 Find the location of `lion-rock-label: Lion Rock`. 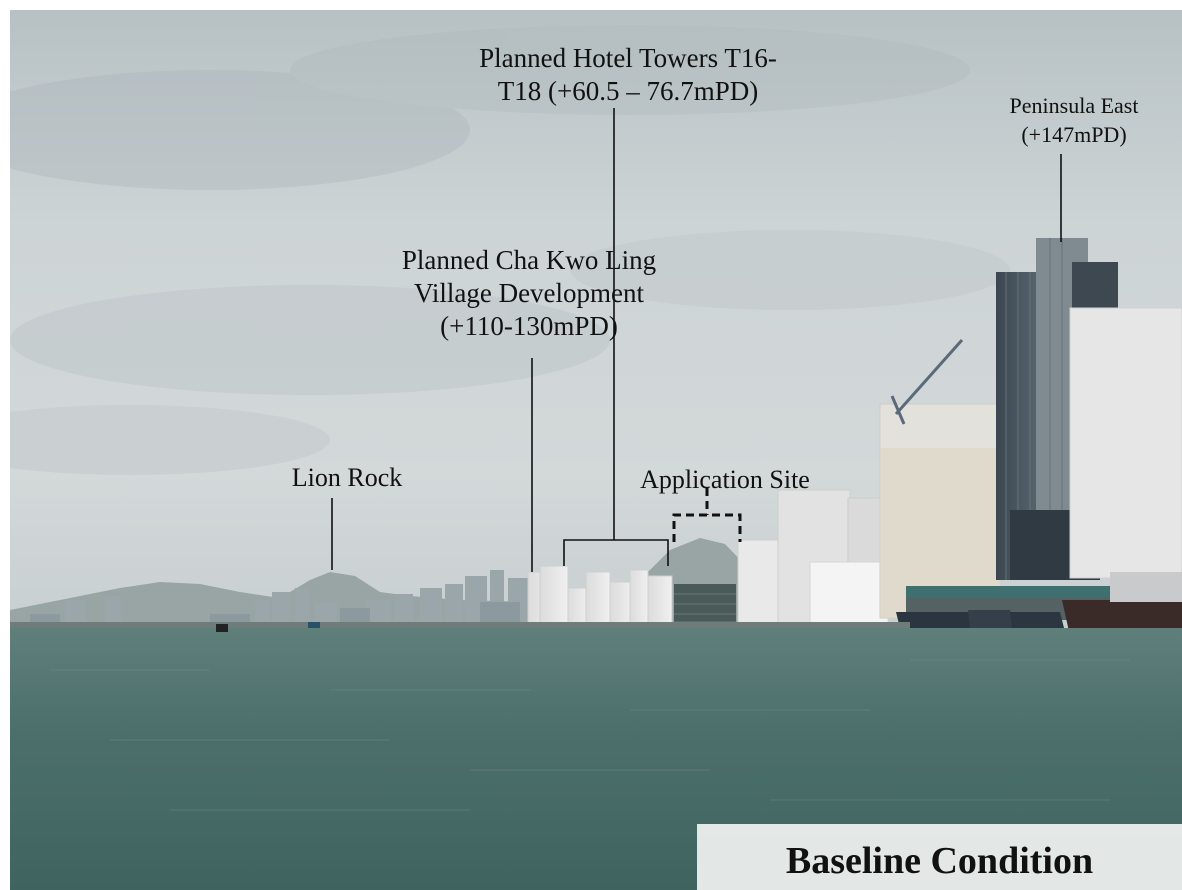

lion-rock-label: Lion Rock is located at coordinates (347, 477).